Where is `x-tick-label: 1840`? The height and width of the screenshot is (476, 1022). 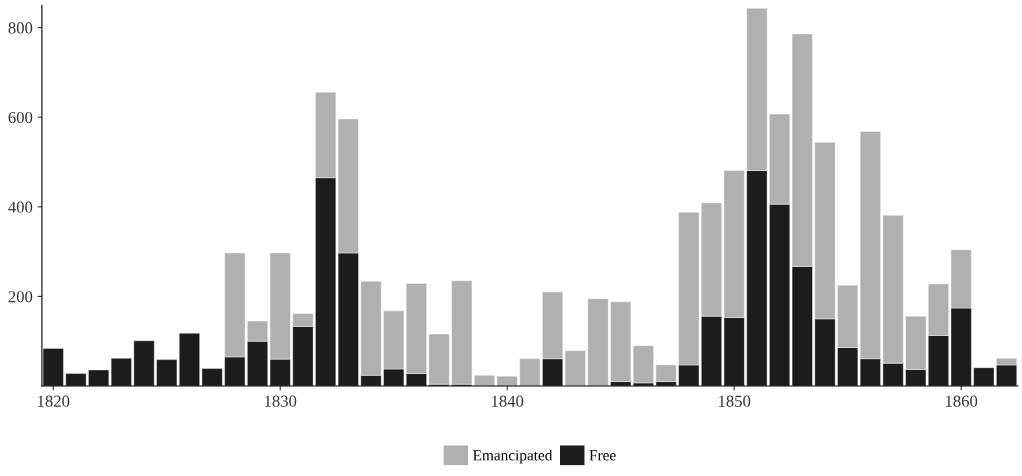 x-tick-label: 1840 is located at coordinates (508, 401).